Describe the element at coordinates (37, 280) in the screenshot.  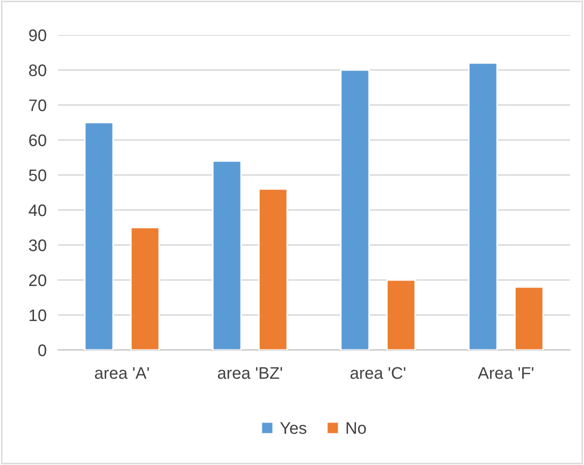
I see `y-tick-label: 20` at that location.